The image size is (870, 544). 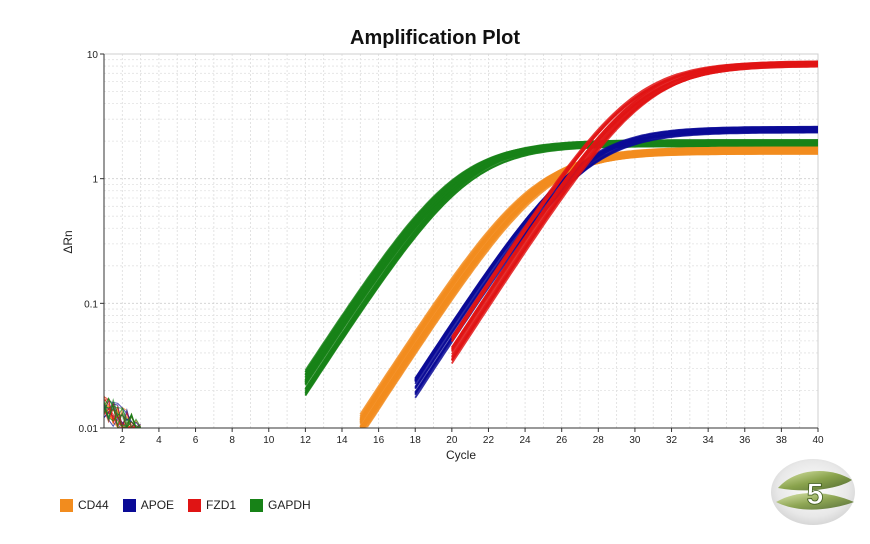 I want to click on badge-number: 5, so click(x=815, y=494).